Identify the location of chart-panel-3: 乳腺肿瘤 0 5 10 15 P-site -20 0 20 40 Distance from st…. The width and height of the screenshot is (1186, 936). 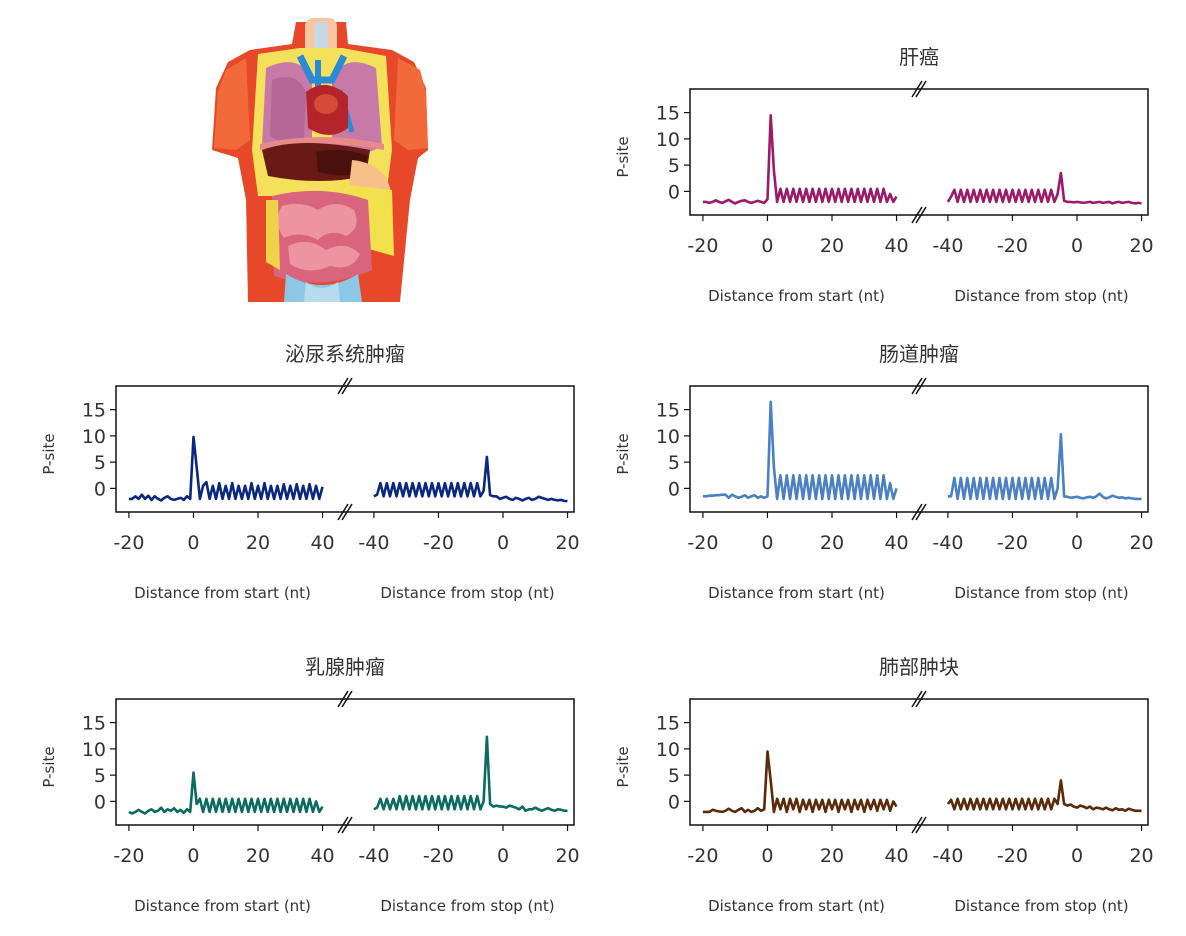
(310, 785).